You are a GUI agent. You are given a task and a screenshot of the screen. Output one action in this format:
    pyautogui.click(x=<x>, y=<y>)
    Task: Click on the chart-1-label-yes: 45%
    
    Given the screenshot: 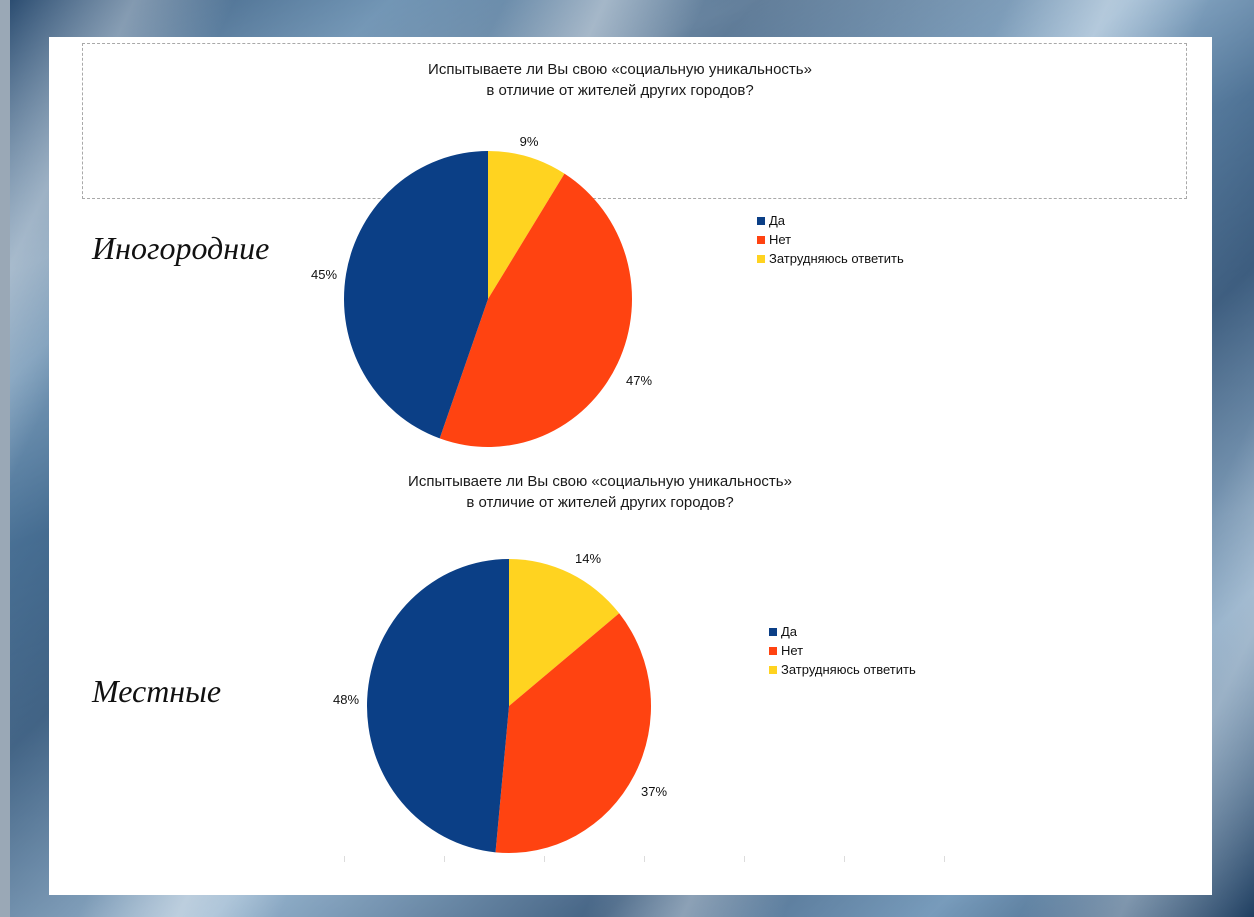 What is the action you would take?
    pyautogui.click(x=324, y=274)
    